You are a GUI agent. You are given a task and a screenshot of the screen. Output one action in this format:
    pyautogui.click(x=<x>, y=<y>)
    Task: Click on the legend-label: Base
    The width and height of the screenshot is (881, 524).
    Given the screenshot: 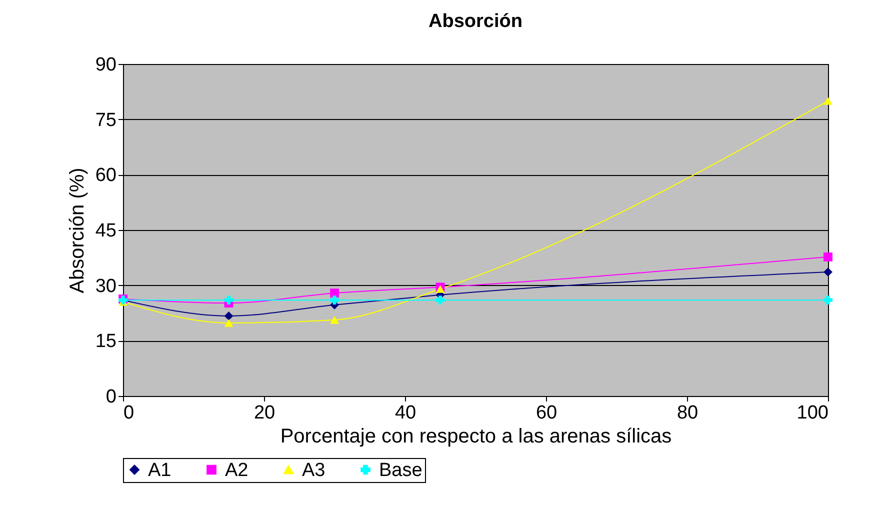 What is the action you would take?
    pyautogui.click(x=400, y=470)
    